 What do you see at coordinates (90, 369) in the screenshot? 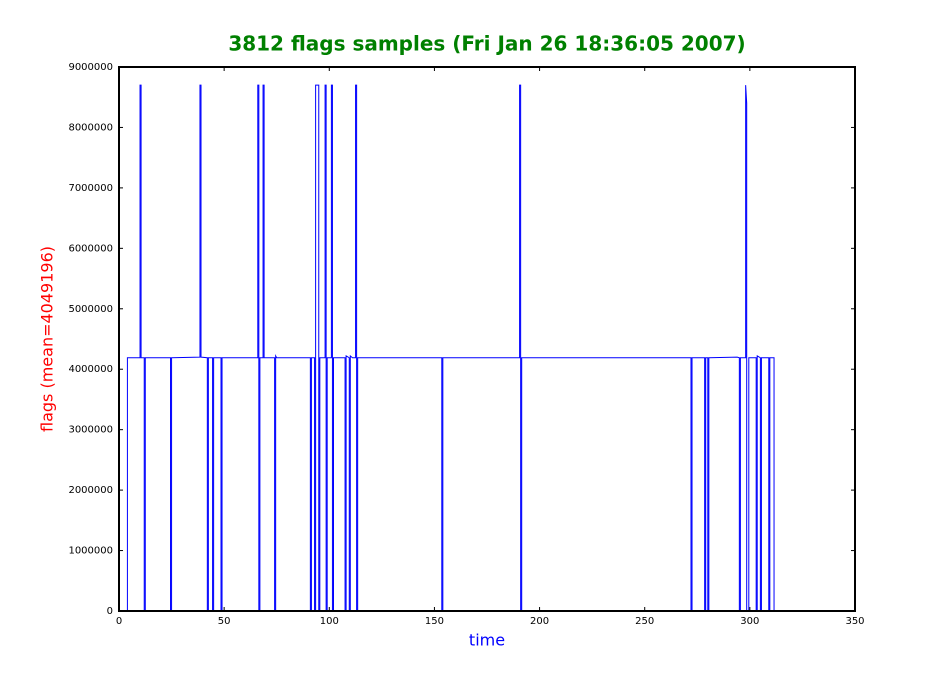
I see `y-tick-label: 4000000` at bounding box center [90, 369].